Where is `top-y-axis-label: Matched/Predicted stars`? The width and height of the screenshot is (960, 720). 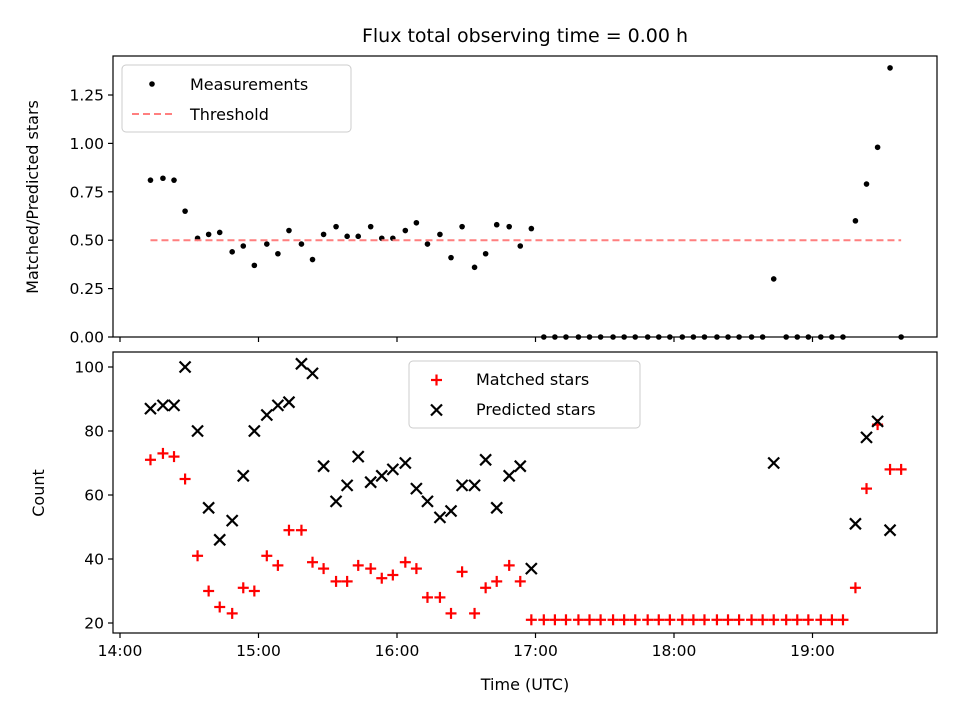
top-y-axis-label: Matched/Predicted stars is located at coordinates (32, 197).